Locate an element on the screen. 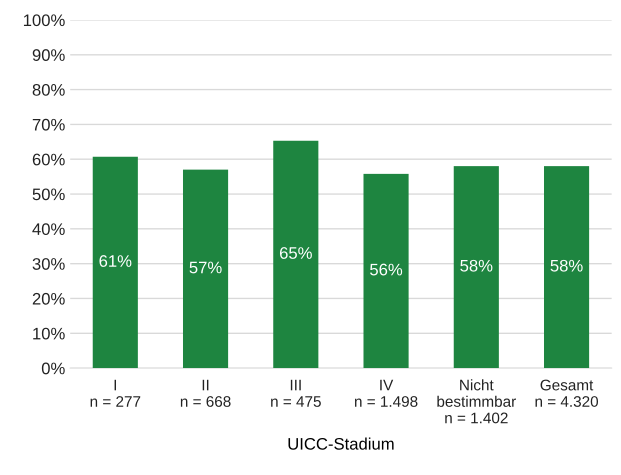 Image resolution: width=621 pixels, height=475 pixels. data-label: 65% is located at coordinates (296, 253).